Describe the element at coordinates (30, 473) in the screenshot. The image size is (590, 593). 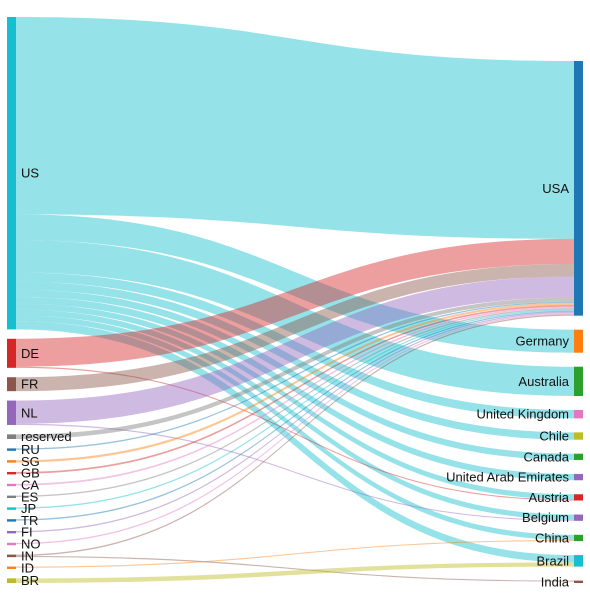
I see `source-label-gb: GB` at that location.